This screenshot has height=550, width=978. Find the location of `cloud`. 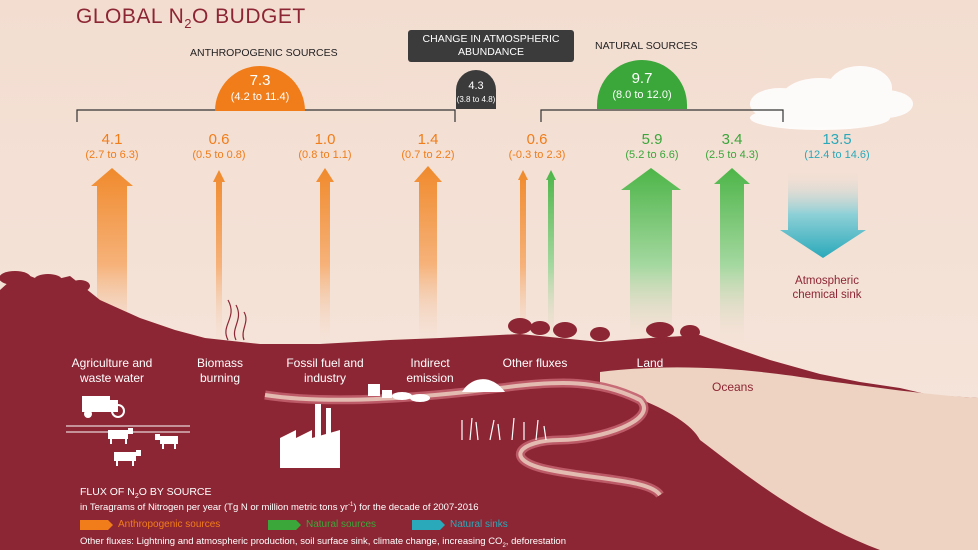

cloud is located at coordinates (831, 98).